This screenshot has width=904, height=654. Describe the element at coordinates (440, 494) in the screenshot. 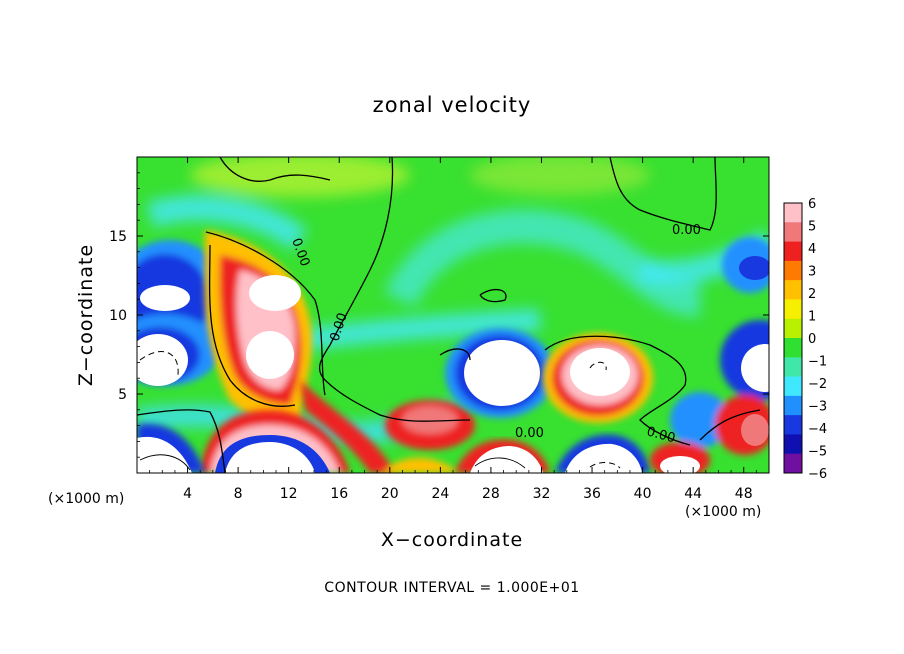

I see `x-tick-label: 24` at that location.